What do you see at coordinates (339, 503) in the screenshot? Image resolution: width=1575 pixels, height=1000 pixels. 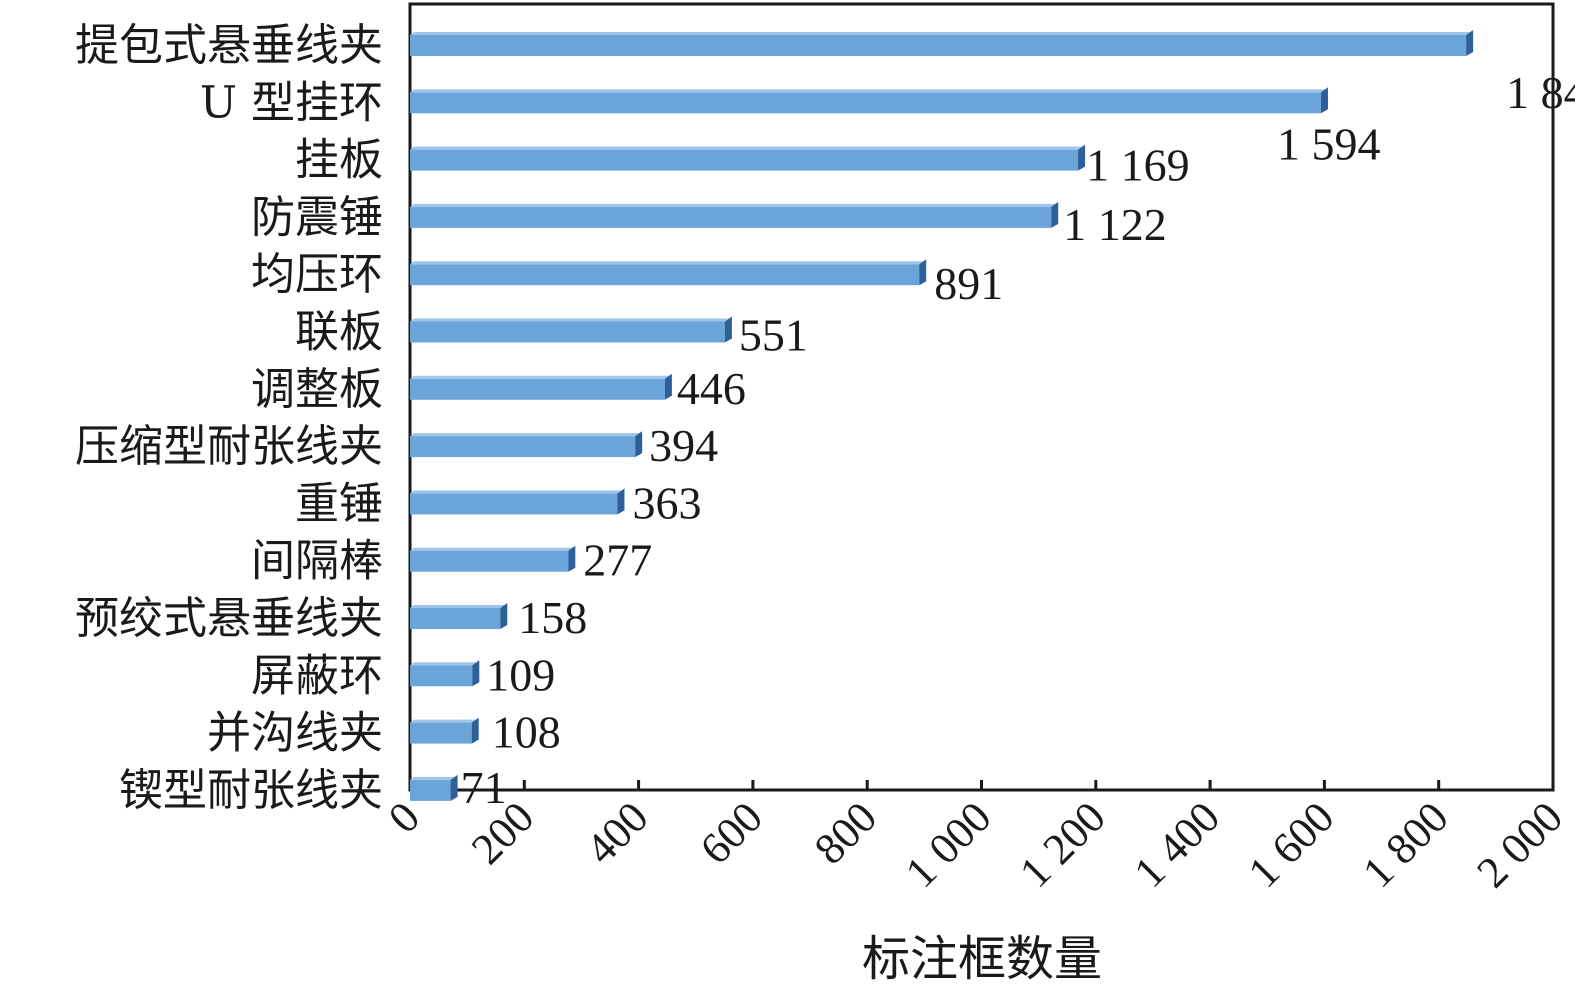 I see `category-label: 重锤` at bounding box center [339, 503].